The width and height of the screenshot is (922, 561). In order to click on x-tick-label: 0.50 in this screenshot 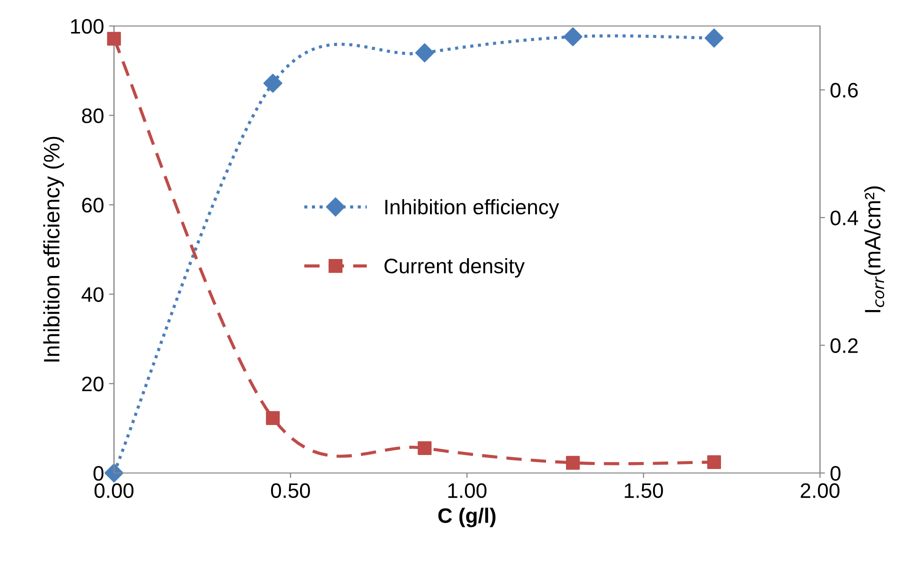, I will do `click(290, 490)`.